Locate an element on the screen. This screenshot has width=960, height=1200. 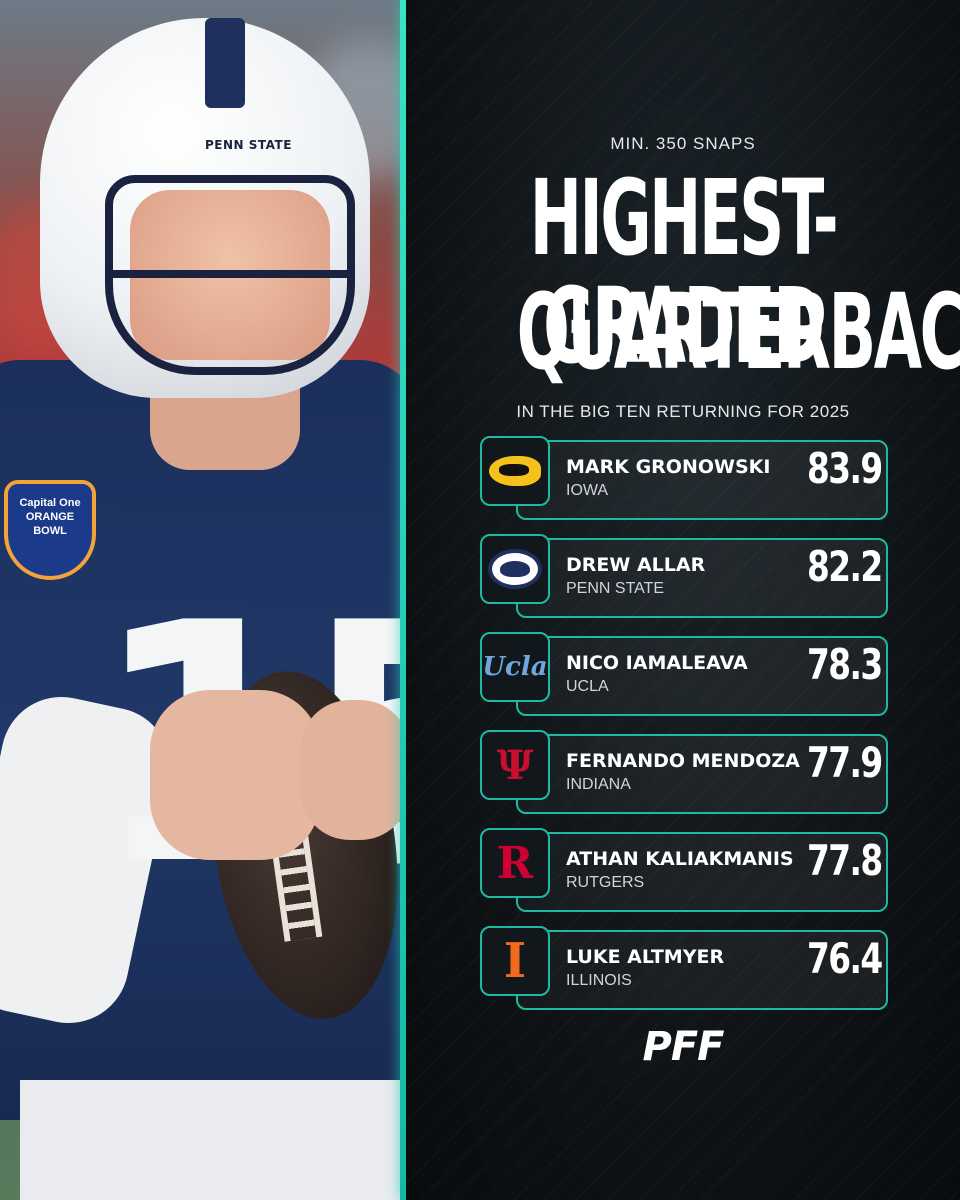
player-name: NICO IAMALEAVA is located at coordinates (657, 663).